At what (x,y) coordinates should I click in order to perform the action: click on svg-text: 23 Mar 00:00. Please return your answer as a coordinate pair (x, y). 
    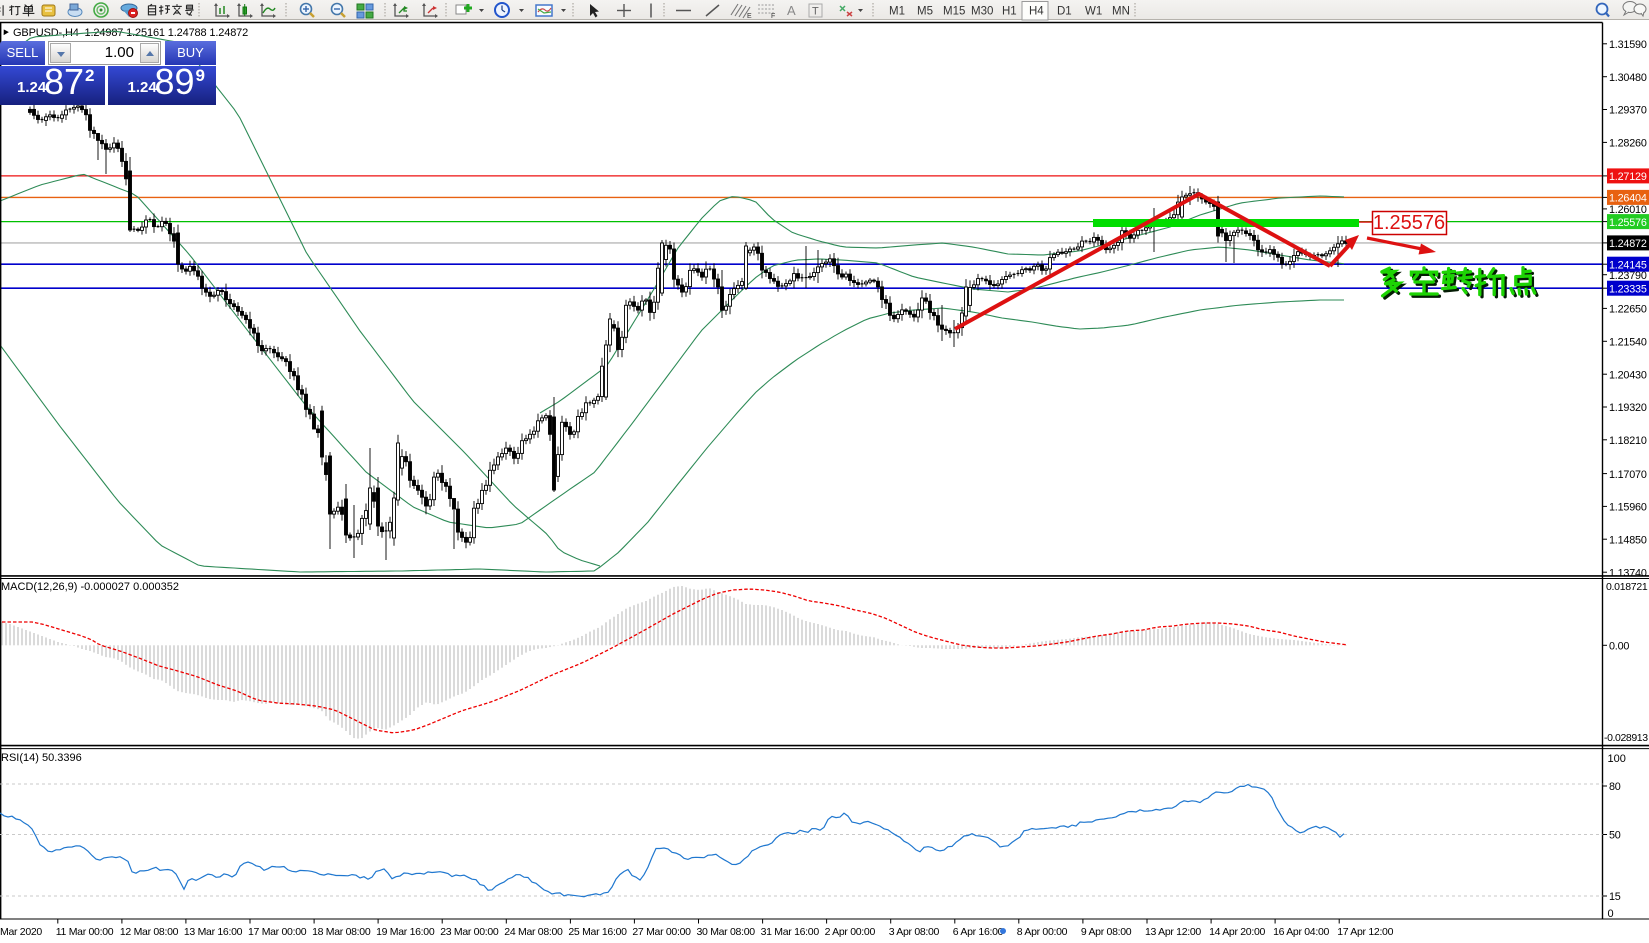
    Looking at the image, I should click on (469, 932).